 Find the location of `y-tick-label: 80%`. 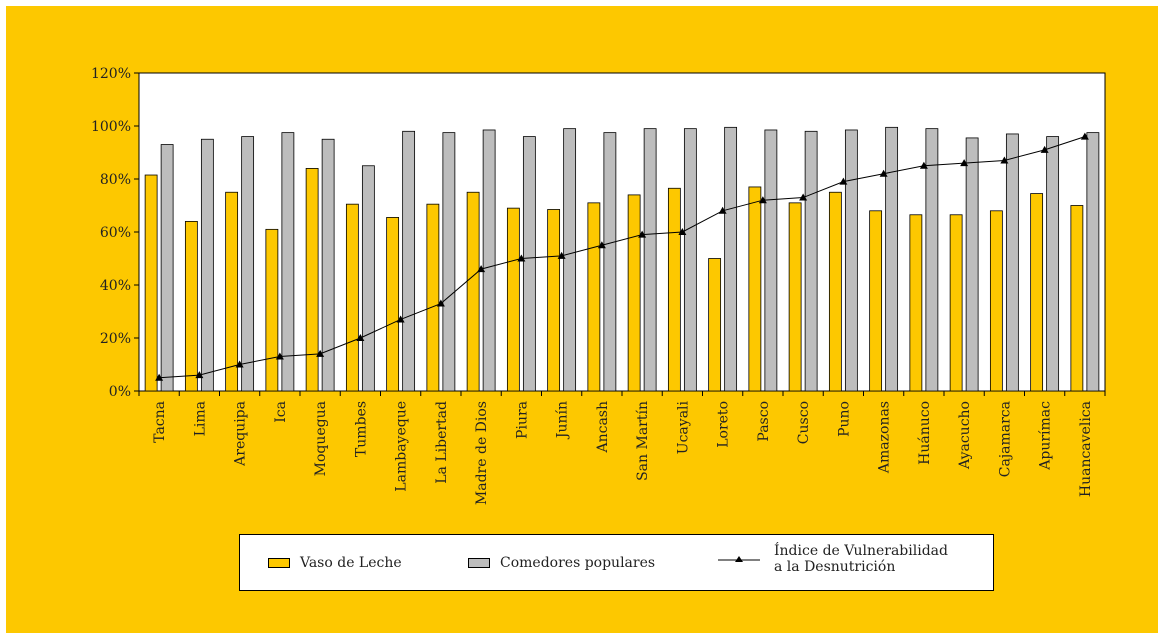

y-tick-label: 80% is located at coordinates (115, 180).